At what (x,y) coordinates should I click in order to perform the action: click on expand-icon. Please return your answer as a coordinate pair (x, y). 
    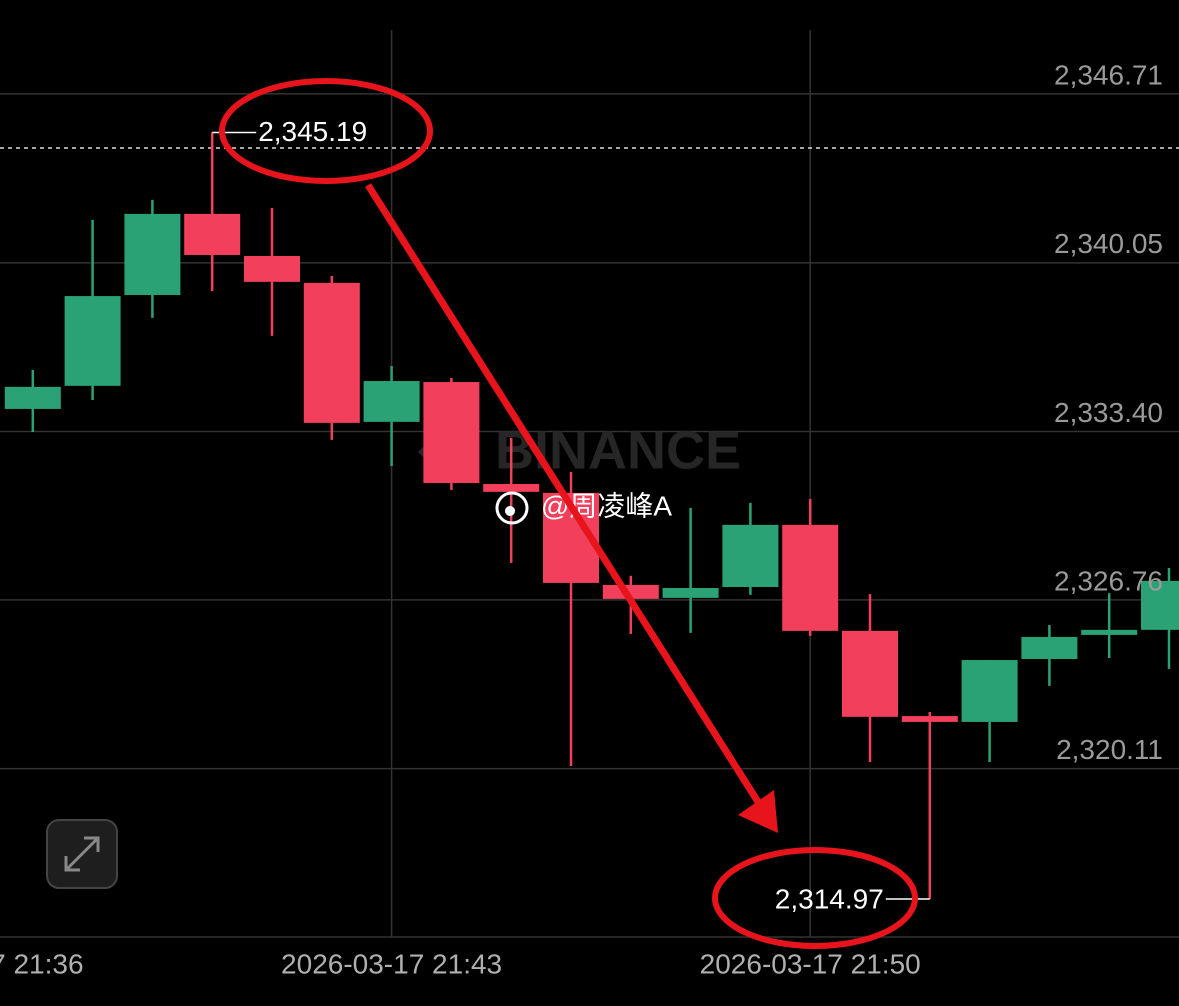
    Looking at the image, I should click on (82, 854).